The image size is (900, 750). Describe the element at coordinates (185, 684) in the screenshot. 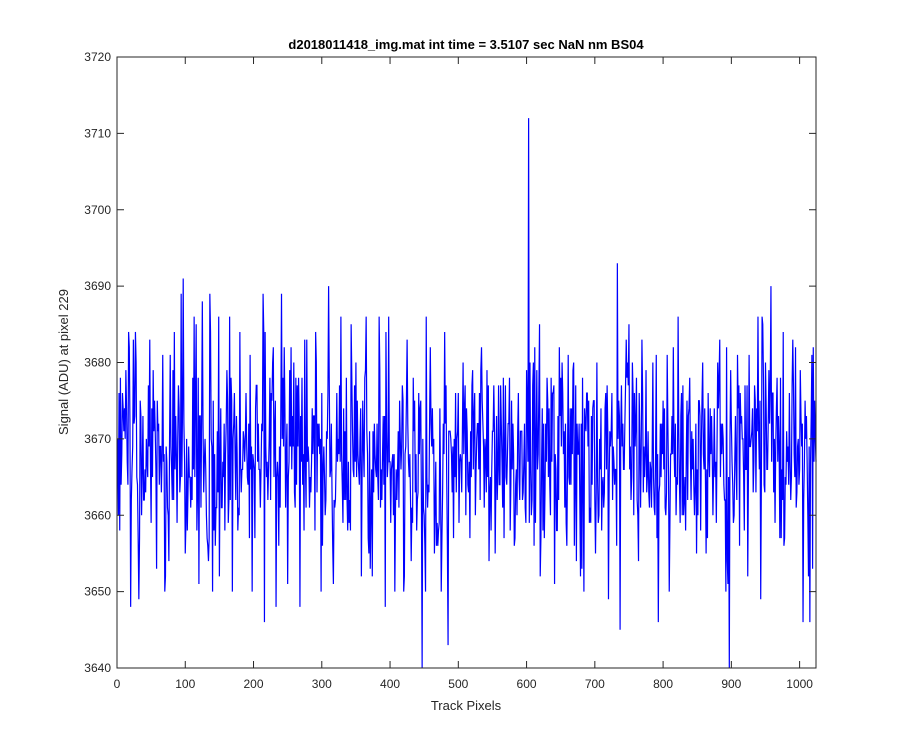

I see `x-tick-label: 100` at that location.